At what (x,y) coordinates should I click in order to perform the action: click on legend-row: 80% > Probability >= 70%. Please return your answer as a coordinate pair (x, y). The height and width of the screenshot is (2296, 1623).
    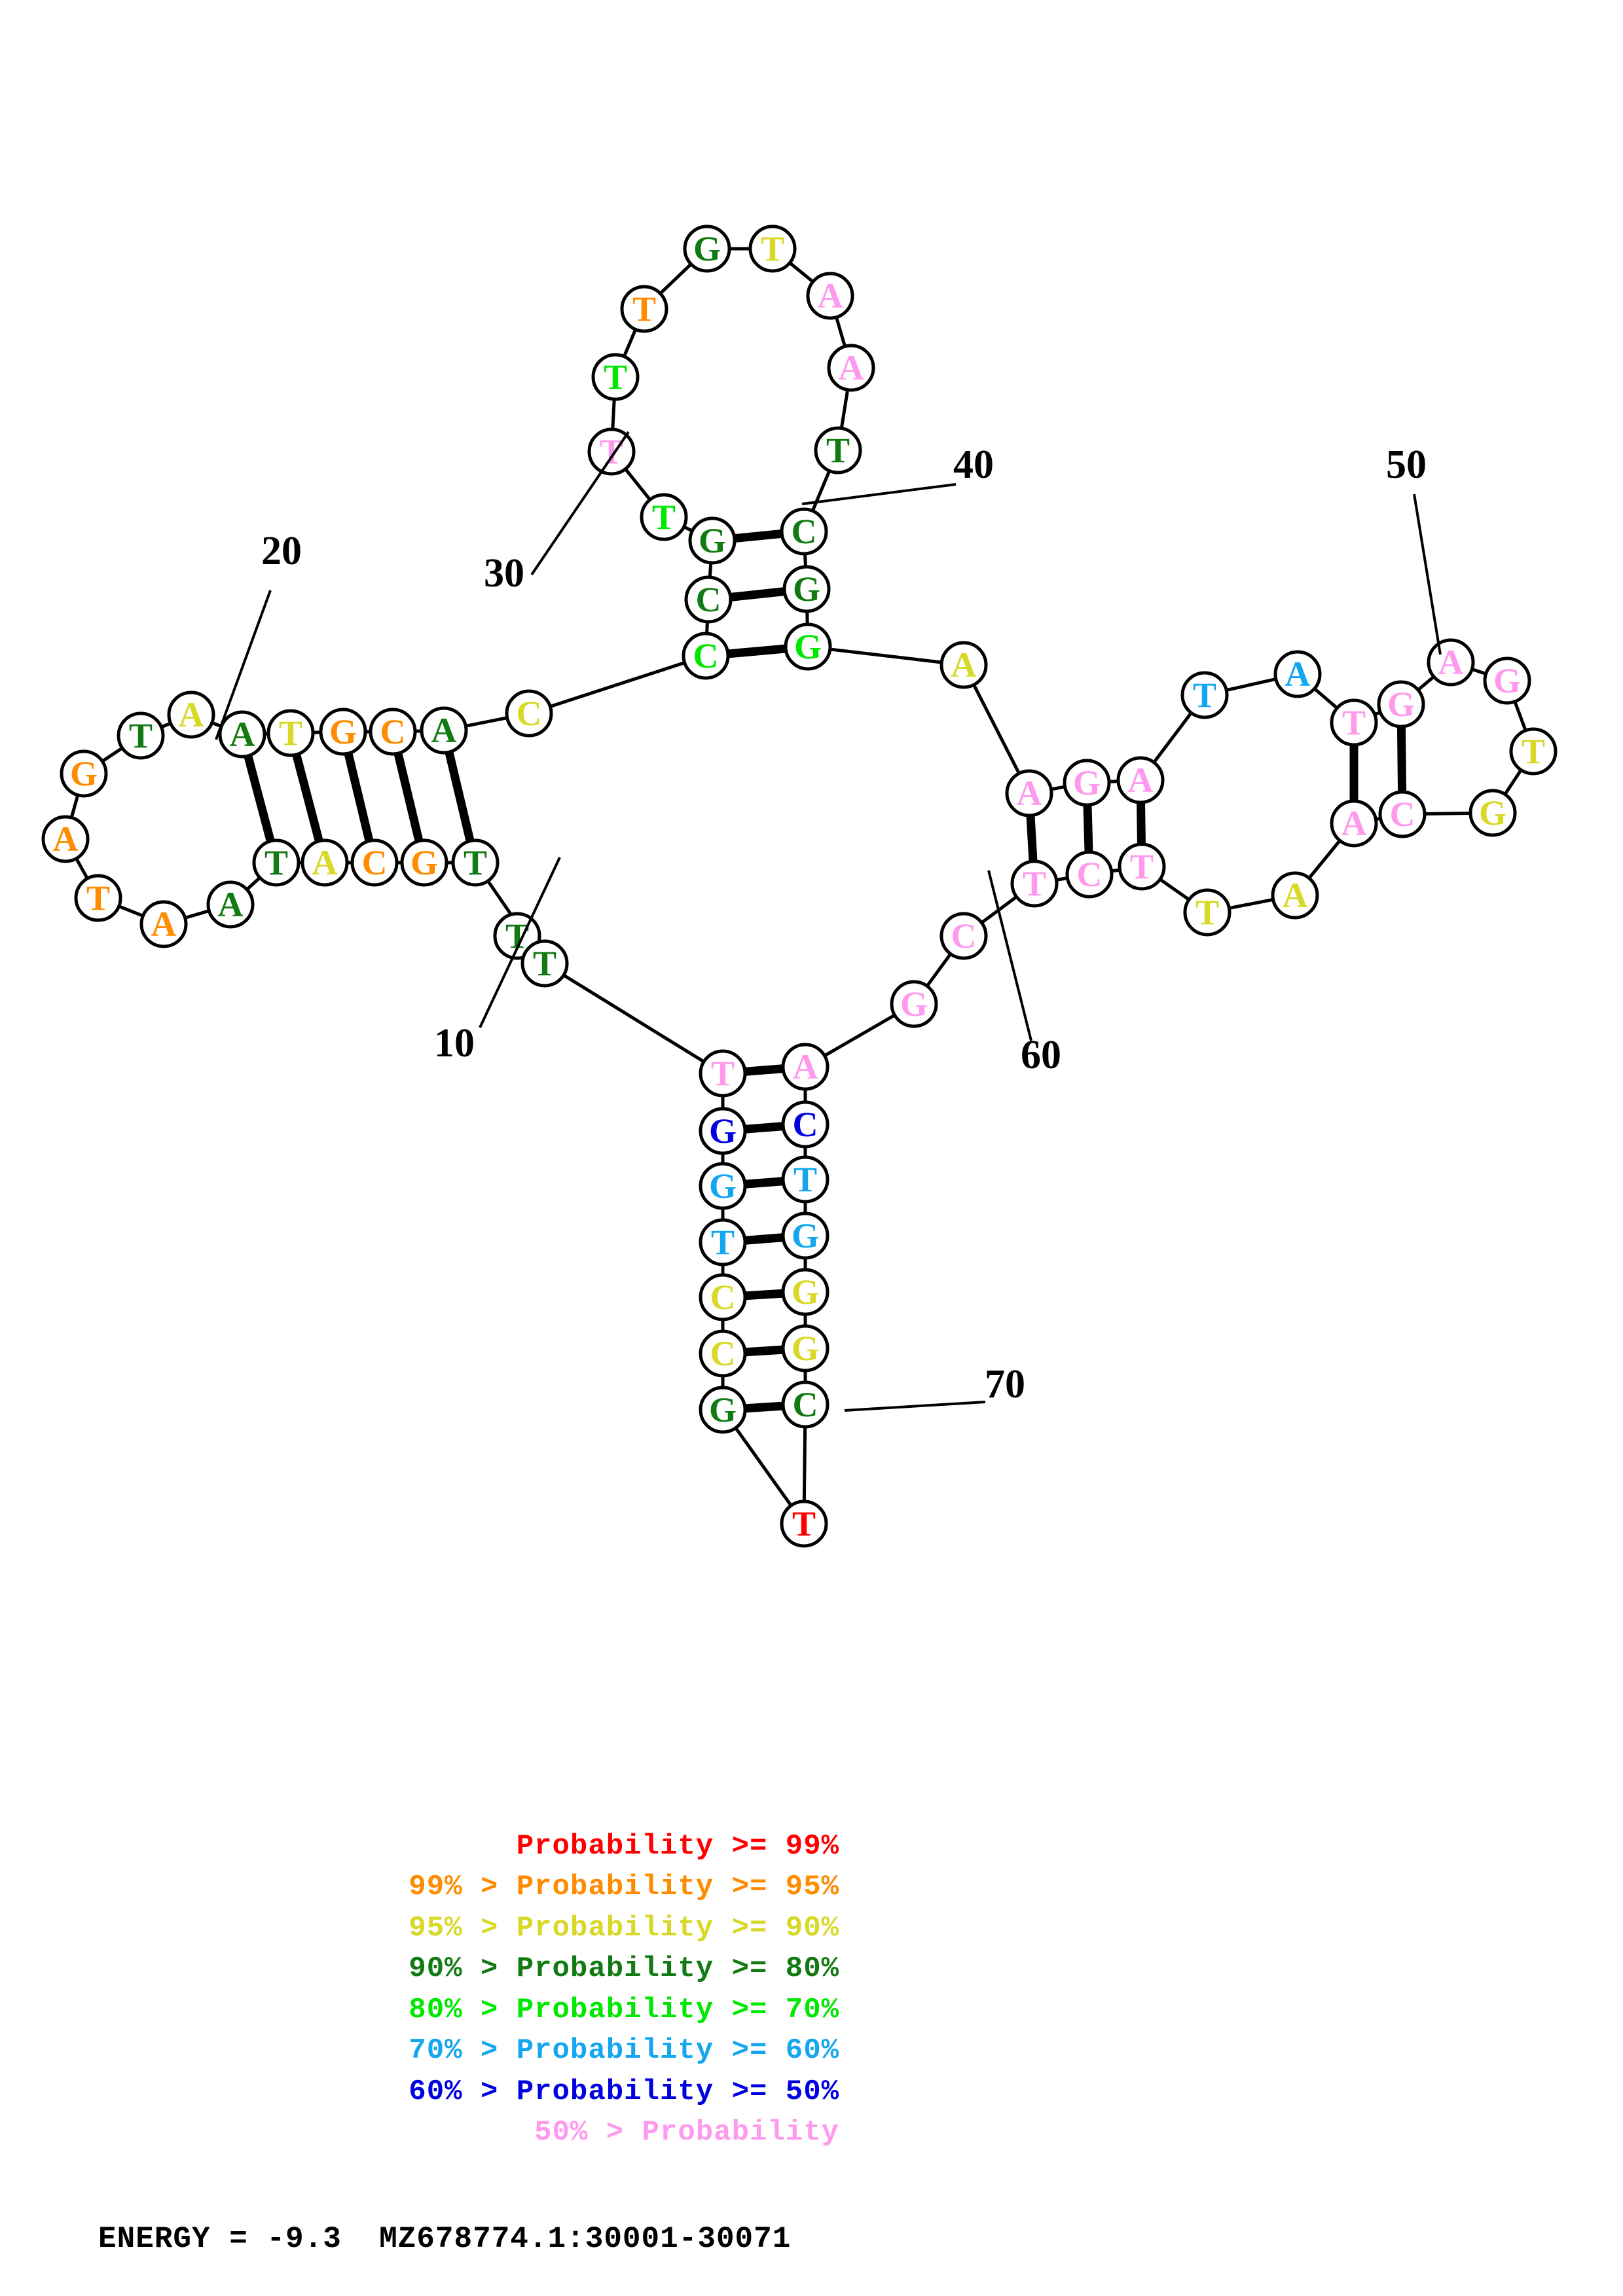
    Looking at the image, I should click on (624, 2009).